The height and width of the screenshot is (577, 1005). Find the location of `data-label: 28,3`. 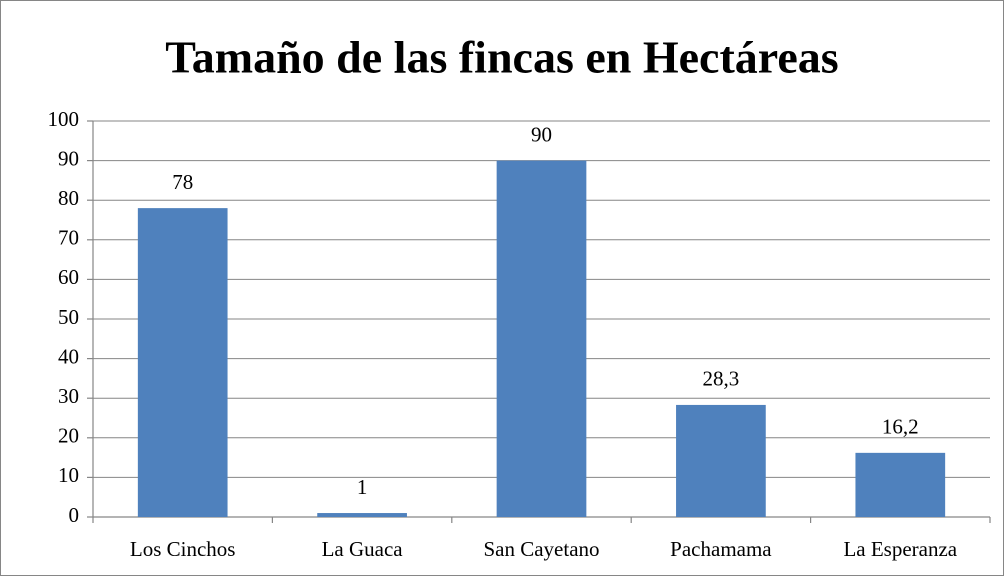

data-label: 28,3 is located at coordinates (721, 379).